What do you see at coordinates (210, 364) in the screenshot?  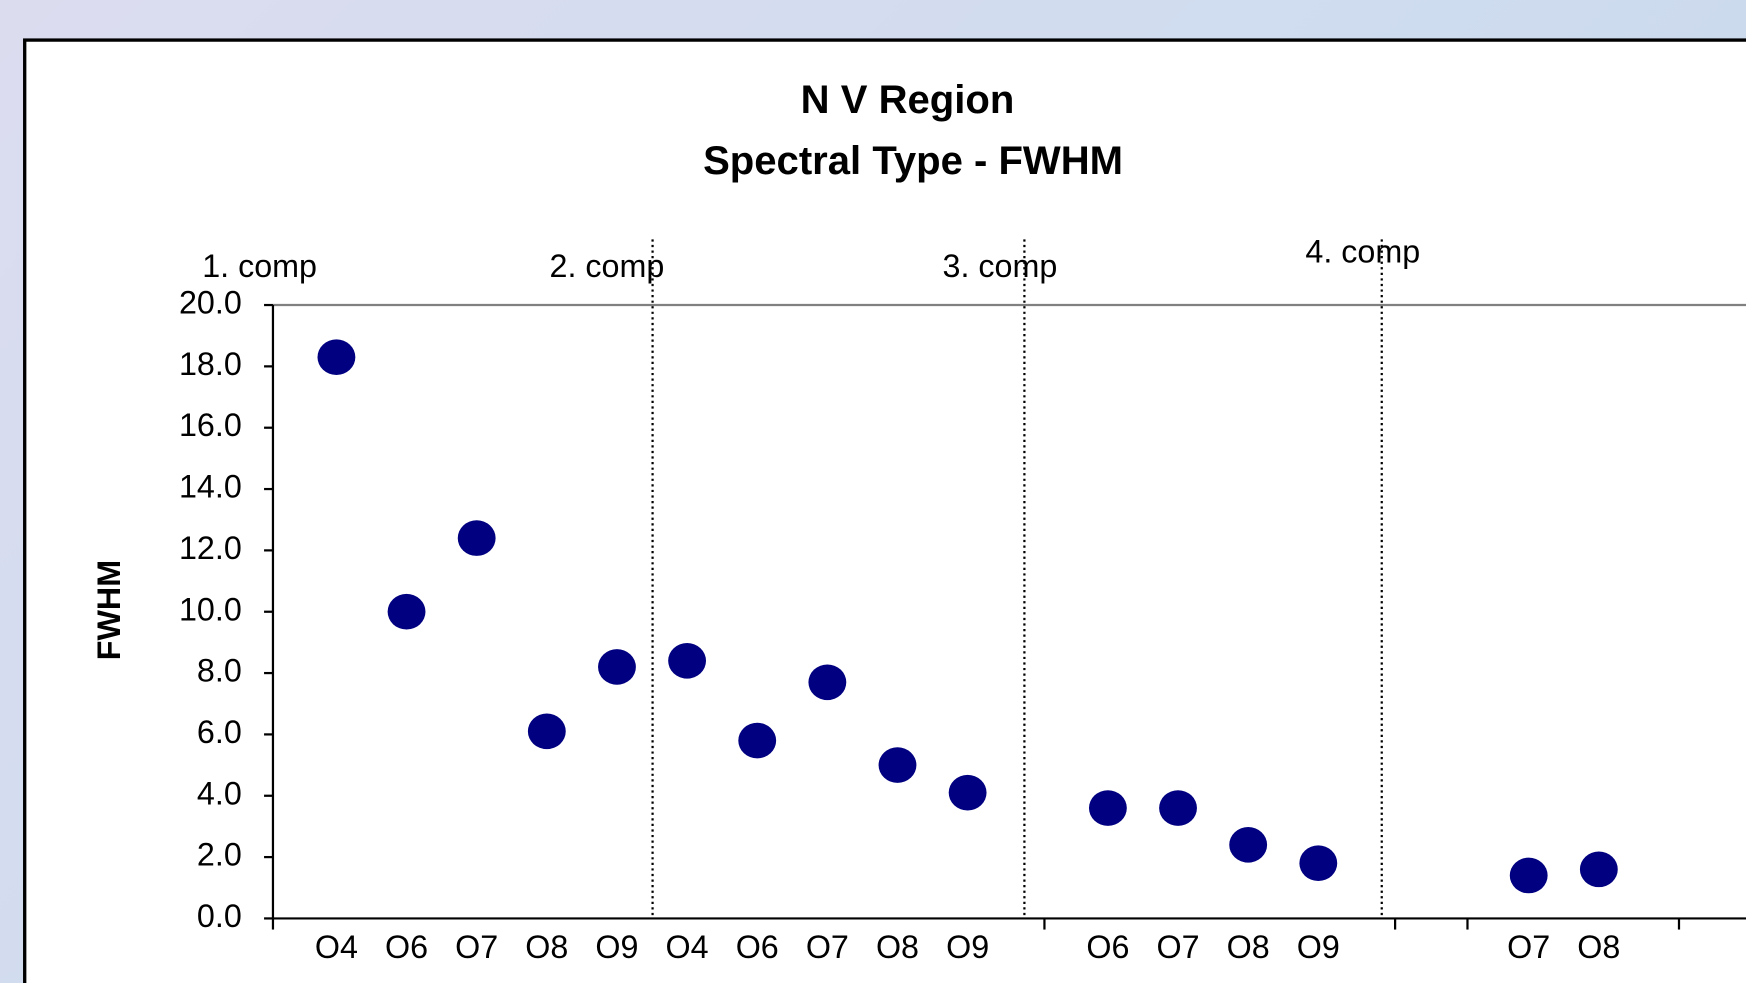 I see `y-tick-label: 18.0` at bounding box center [210, 364].